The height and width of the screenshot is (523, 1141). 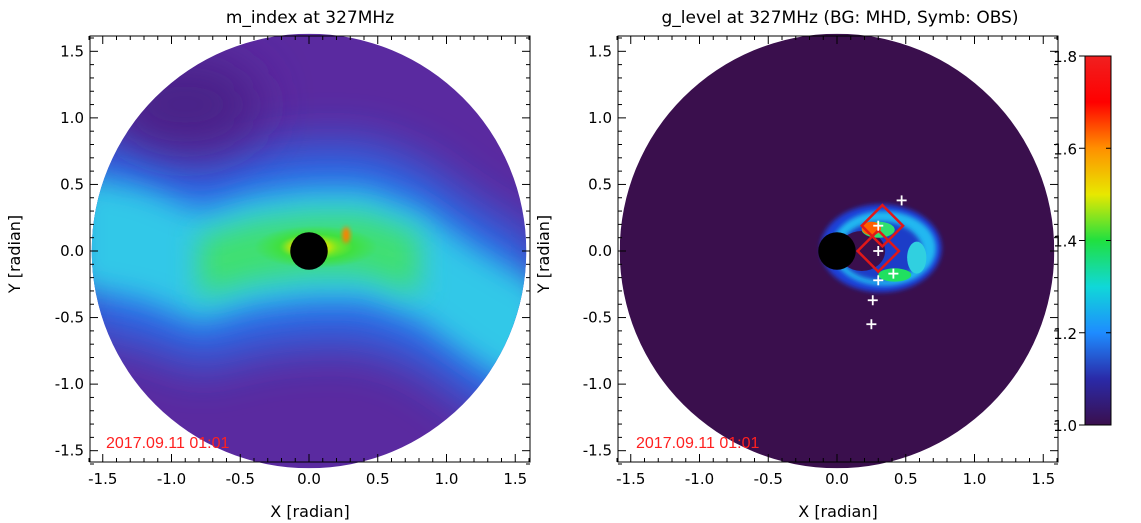 I want to click on source-boxes, so click(x=880, y=238).